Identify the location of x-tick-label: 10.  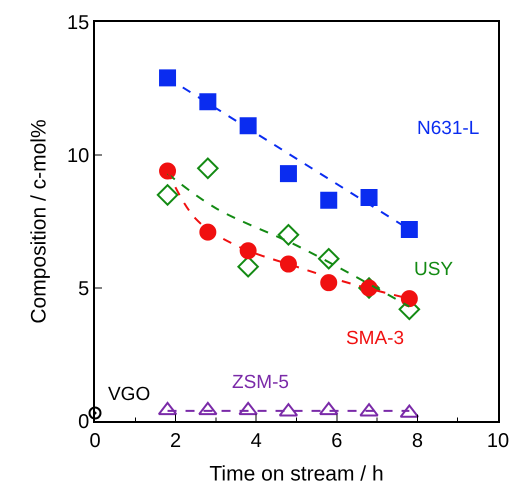
(498, 441).